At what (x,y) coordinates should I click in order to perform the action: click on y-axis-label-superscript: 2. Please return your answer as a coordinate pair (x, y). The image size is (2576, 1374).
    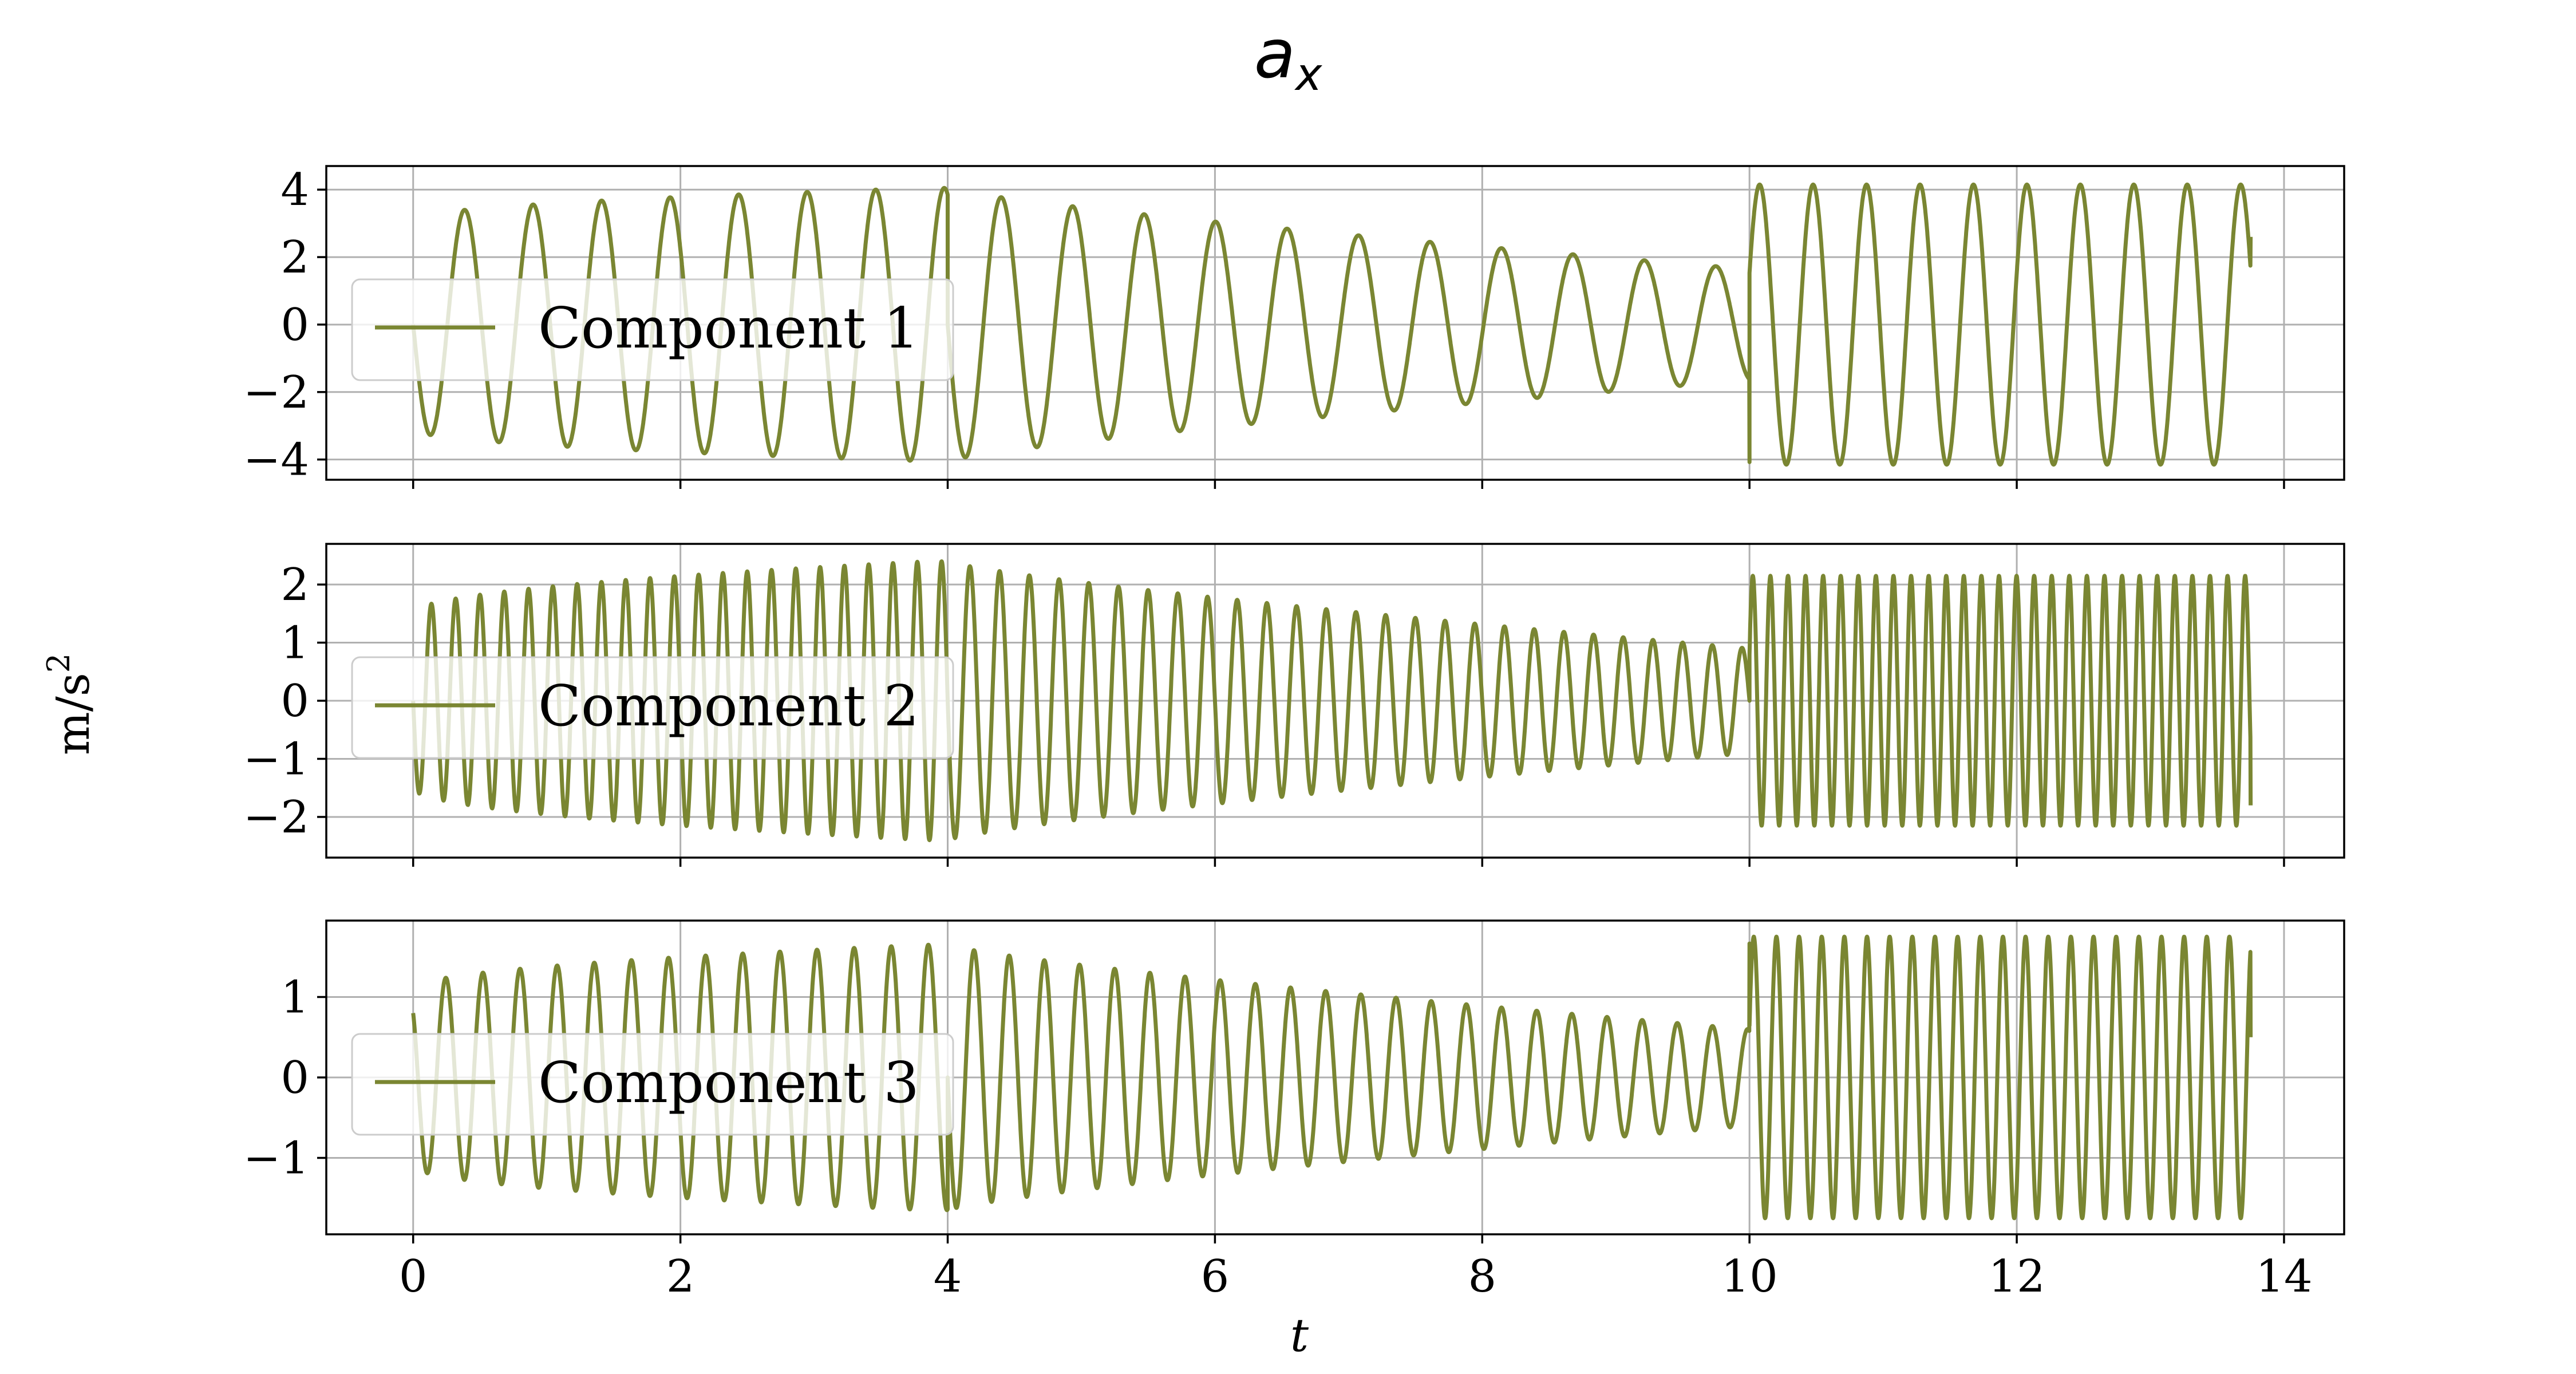
    Looking at the image, I should click on (59, 663).